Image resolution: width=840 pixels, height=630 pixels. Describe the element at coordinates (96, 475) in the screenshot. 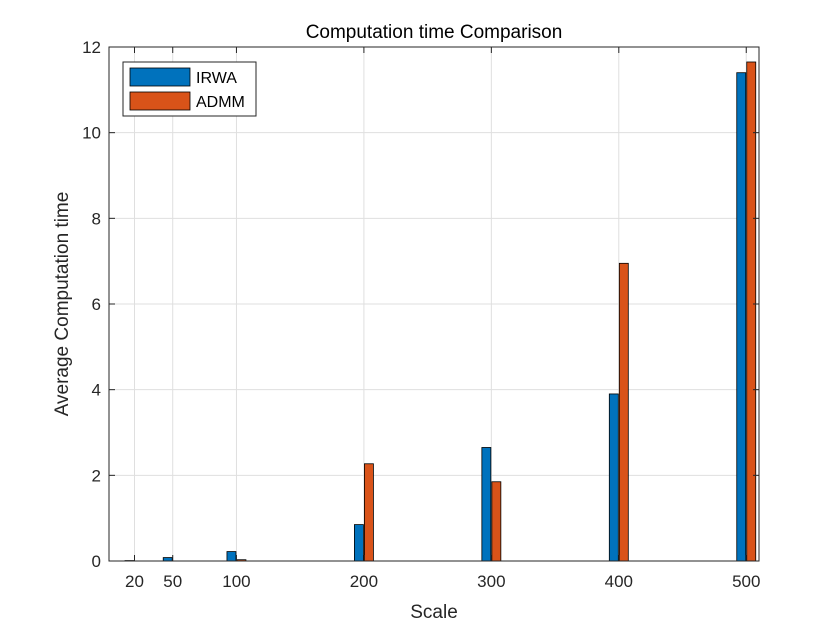

I see `y-tick-label: 2` at that location.